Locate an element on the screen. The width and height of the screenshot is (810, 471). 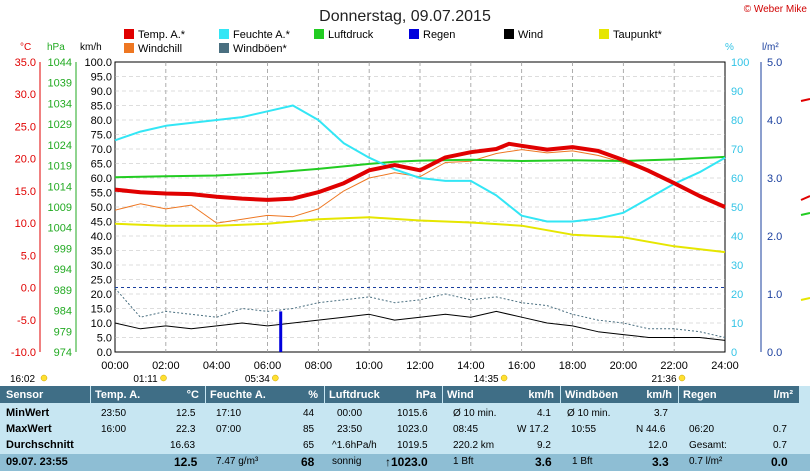
humidity-tick-label: 50 is located at coordinates (737, 208).